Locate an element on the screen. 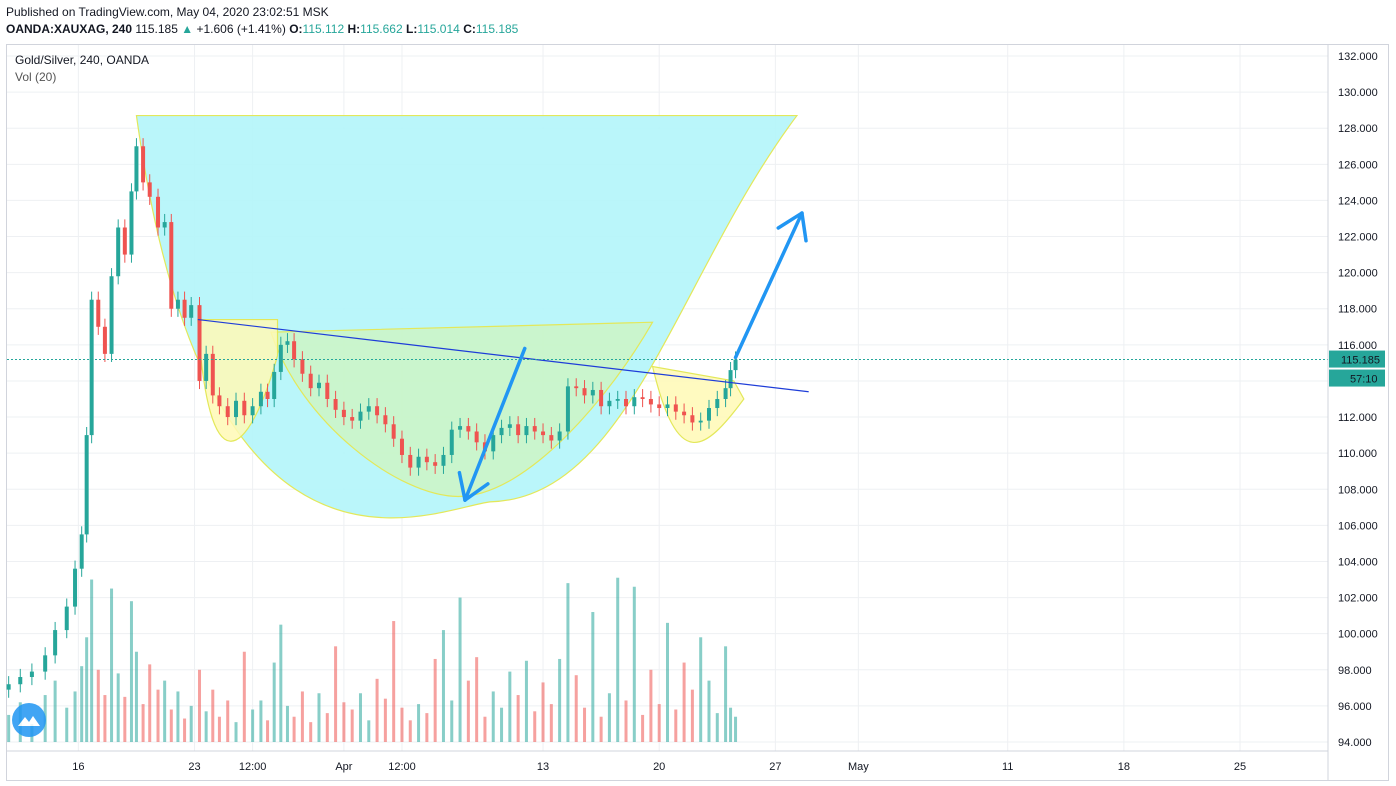 This screenshot has width=1396, height=786. x-tick-label: 13 is located at coordinates (543, 767).